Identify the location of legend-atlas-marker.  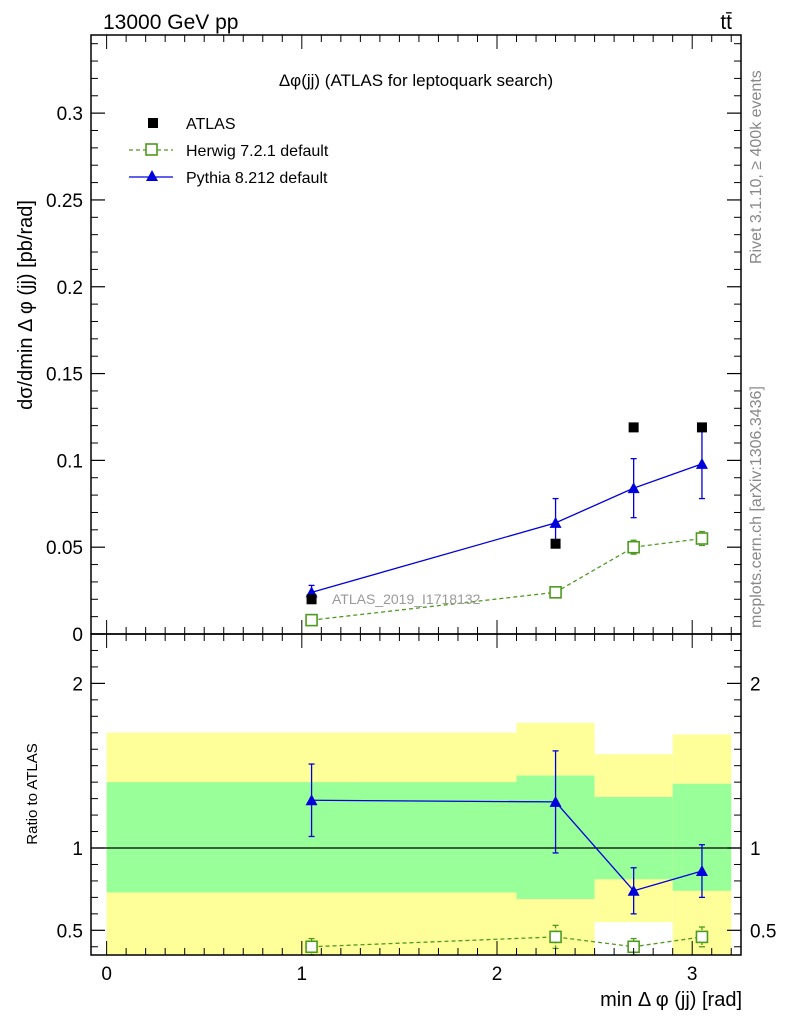
(153, 123).